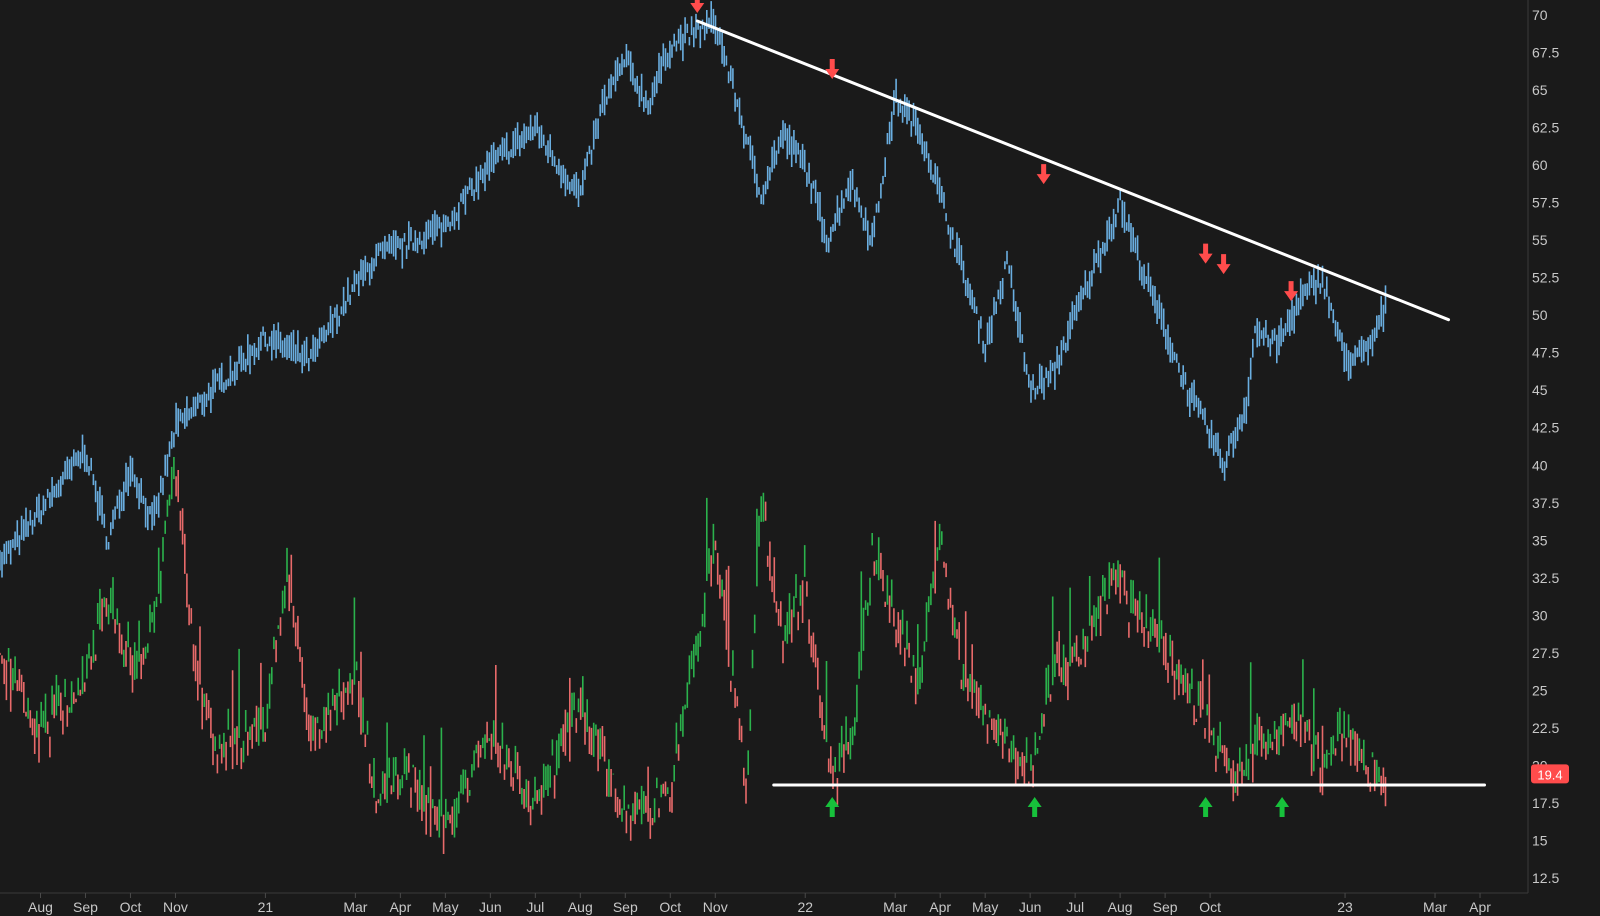 This screenshot has width=1600, height=916. What do you see at coordinates (1545, 278) in the screenshot?
I see `y-tick-label: 52.5` at bounding box center [1545, 278].